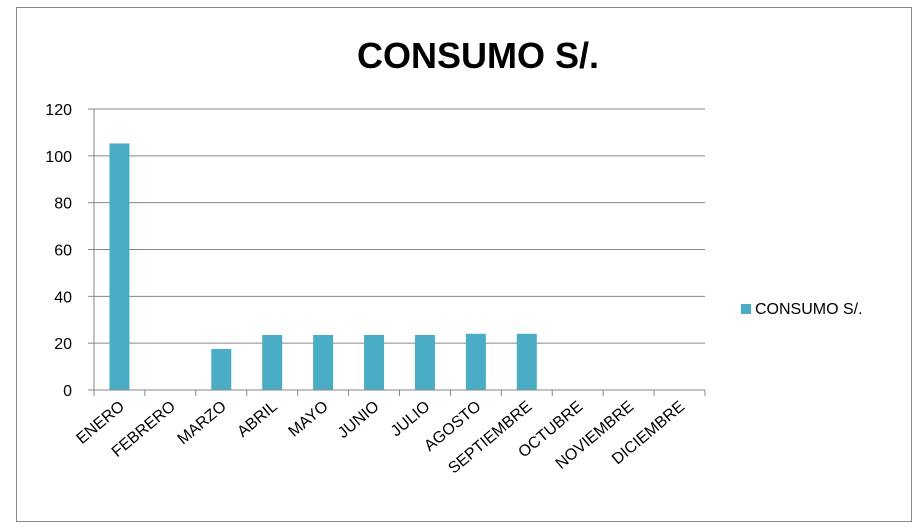 Image resolution: width=923 pixels, height=531 pixels. What do you see at coordinates (202, 423) in the screenshot?
I see `x-tick-label: MARZO` at bounding box center [202, 423].